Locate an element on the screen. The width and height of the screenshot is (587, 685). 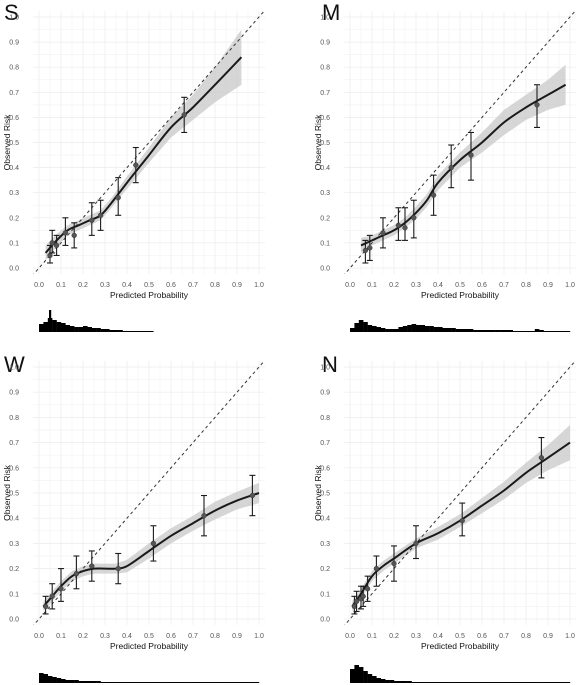
x-tick-label: 0.3 is located at coordinates (416, 636).